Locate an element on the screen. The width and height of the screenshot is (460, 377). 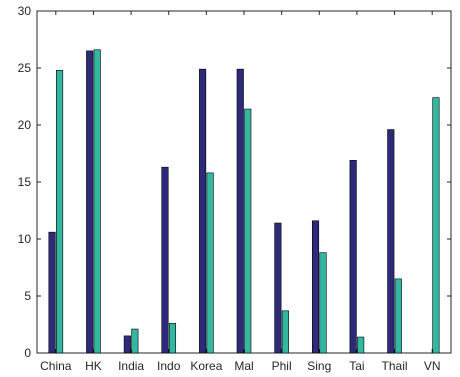
bar-series-2-sing is located at coordinates (323, 303).